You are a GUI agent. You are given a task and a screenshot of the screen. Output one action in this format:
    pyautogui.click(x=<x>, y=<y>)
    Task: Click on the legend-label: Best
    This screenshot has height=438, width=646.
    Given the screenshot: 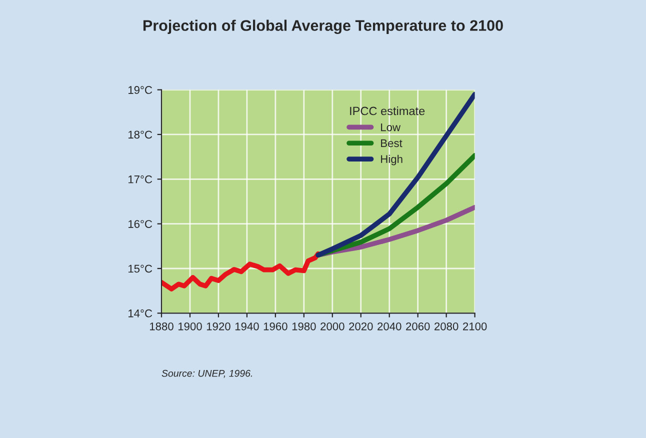 What is the action you would take?
    pyautogui.click(x=391, y=143)
    